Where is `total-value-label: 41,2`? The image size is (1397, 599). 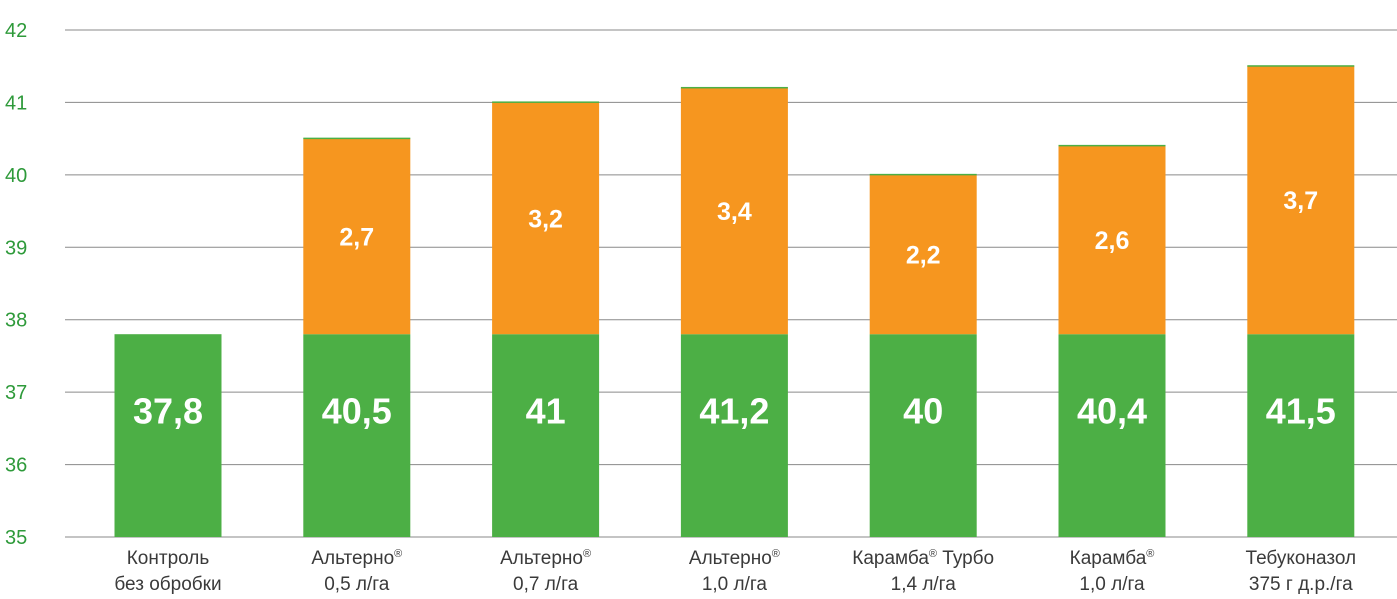
total-value-label: 41,2 is located at coordinates (734, 410).